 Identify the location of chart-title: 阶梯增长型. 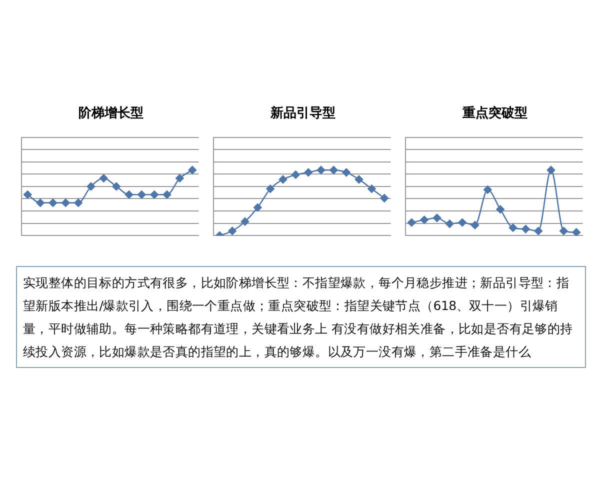
(111, 113).